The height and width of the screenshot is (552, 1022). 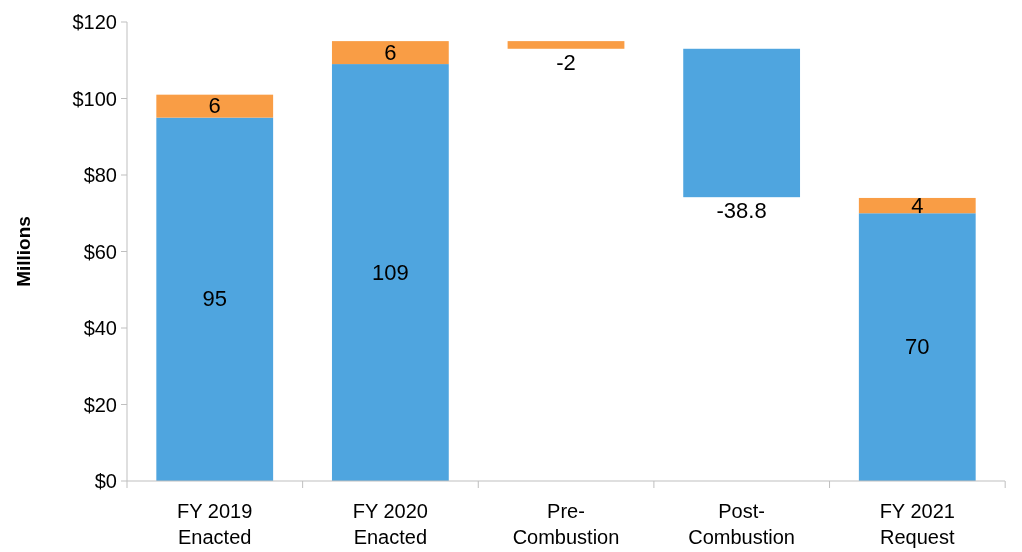 I want to click on y-tick-label: $20, so click(x=100, y=404).